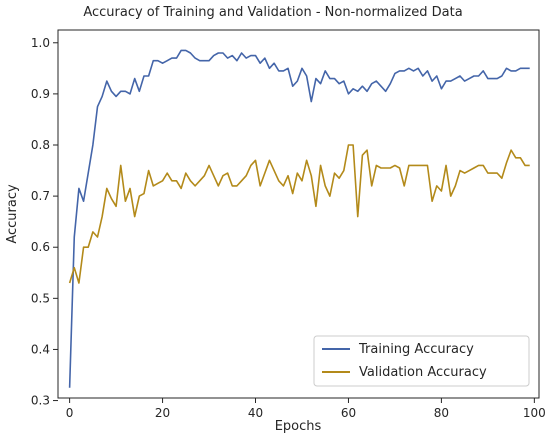 Image resolution: width=550 pixels, height=439 pixels. What do you see at coordinates (40, 298) in the screenshot?
I see `y-tick-label: 0.5` at bounding box center [40, 298].